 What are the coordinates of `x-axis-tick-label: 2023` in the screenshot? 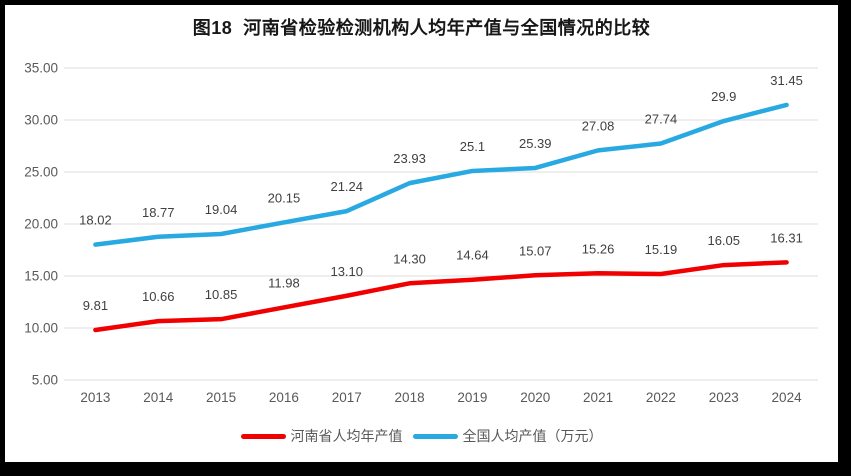 It's located at (724, 397).